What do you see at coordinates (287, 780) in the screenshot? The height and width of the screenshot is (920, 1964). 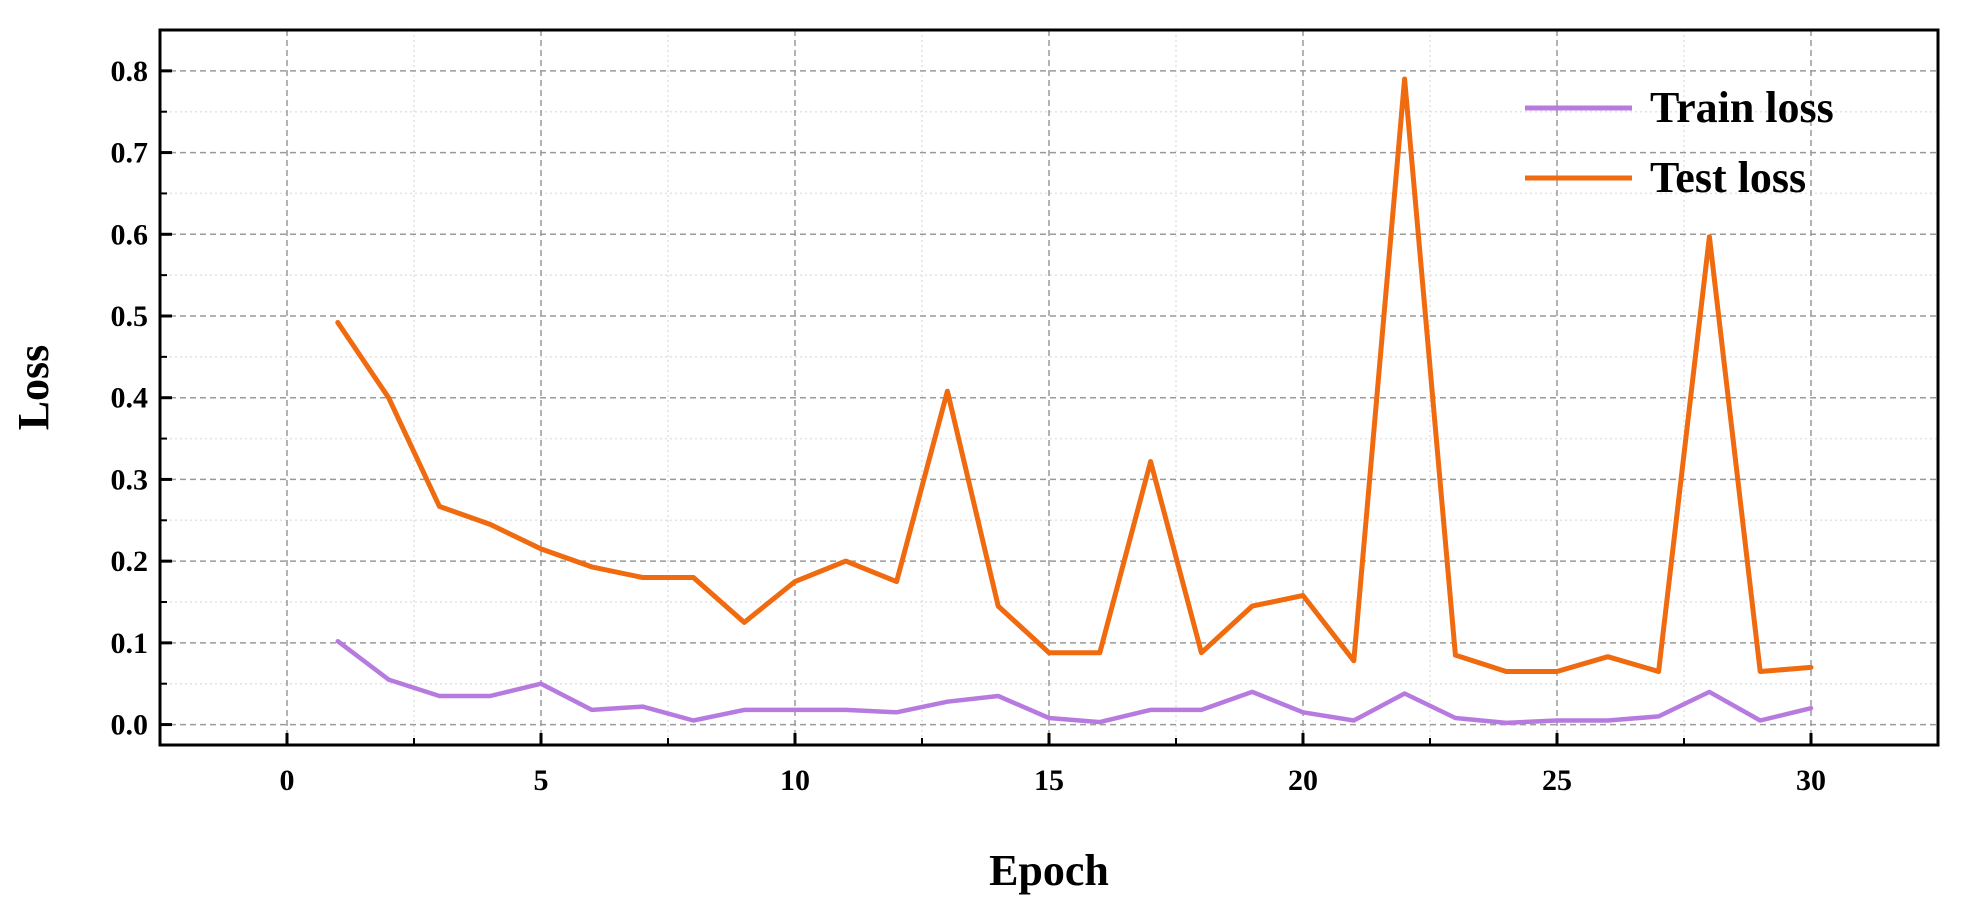 I see `x-tick-label: 0` at bounding box center [287, 780].